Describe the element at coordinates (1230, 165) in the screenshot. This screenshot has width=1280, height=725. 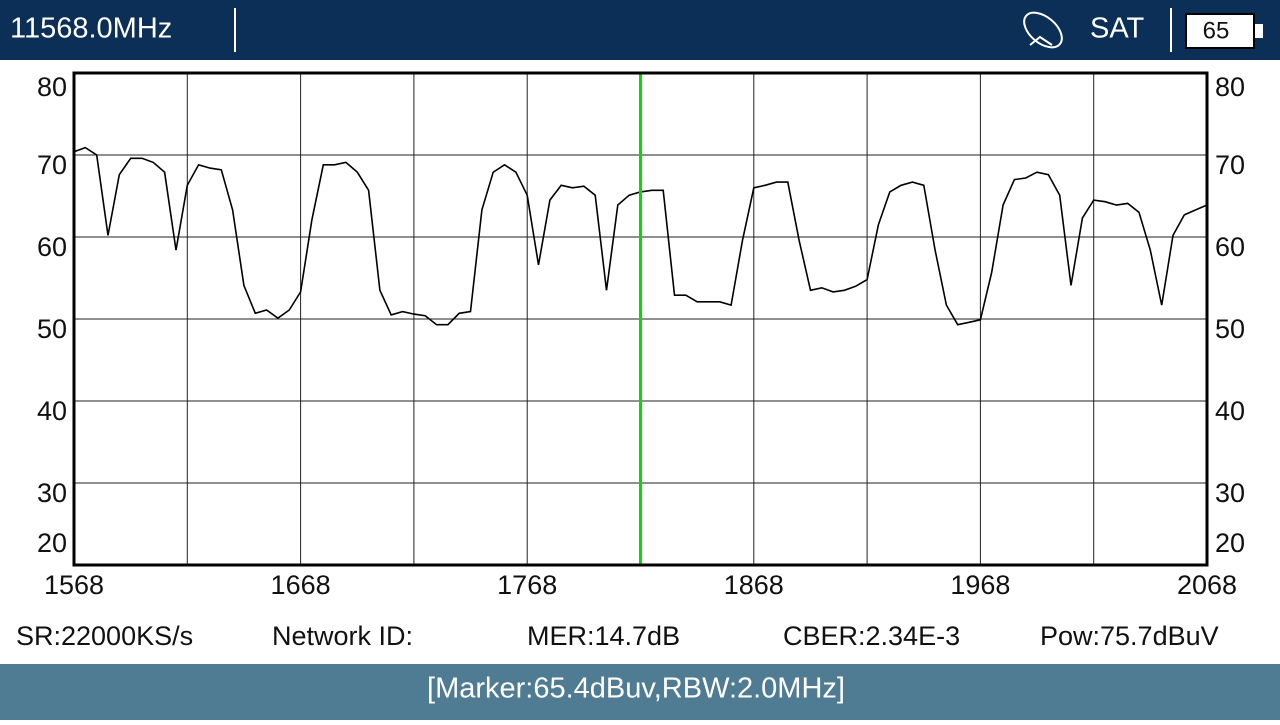
I see `y-tick-label-right: 70` at that location.